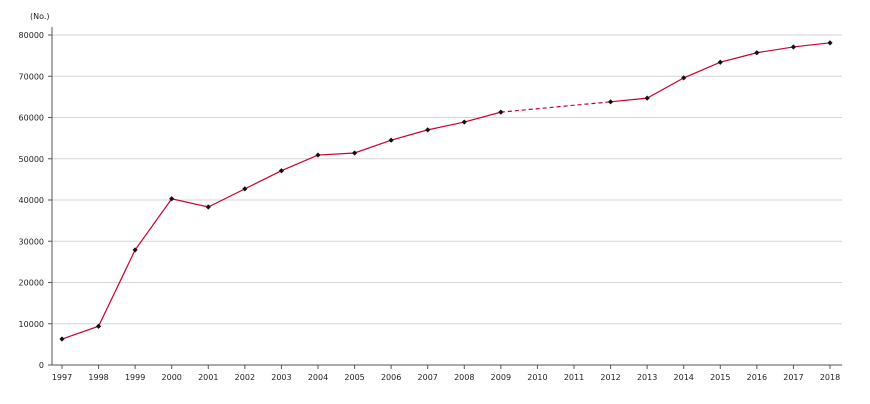 This screenshot has height=404, width=870. I want to click on x-tick-label: 2002, so click(245, 377).